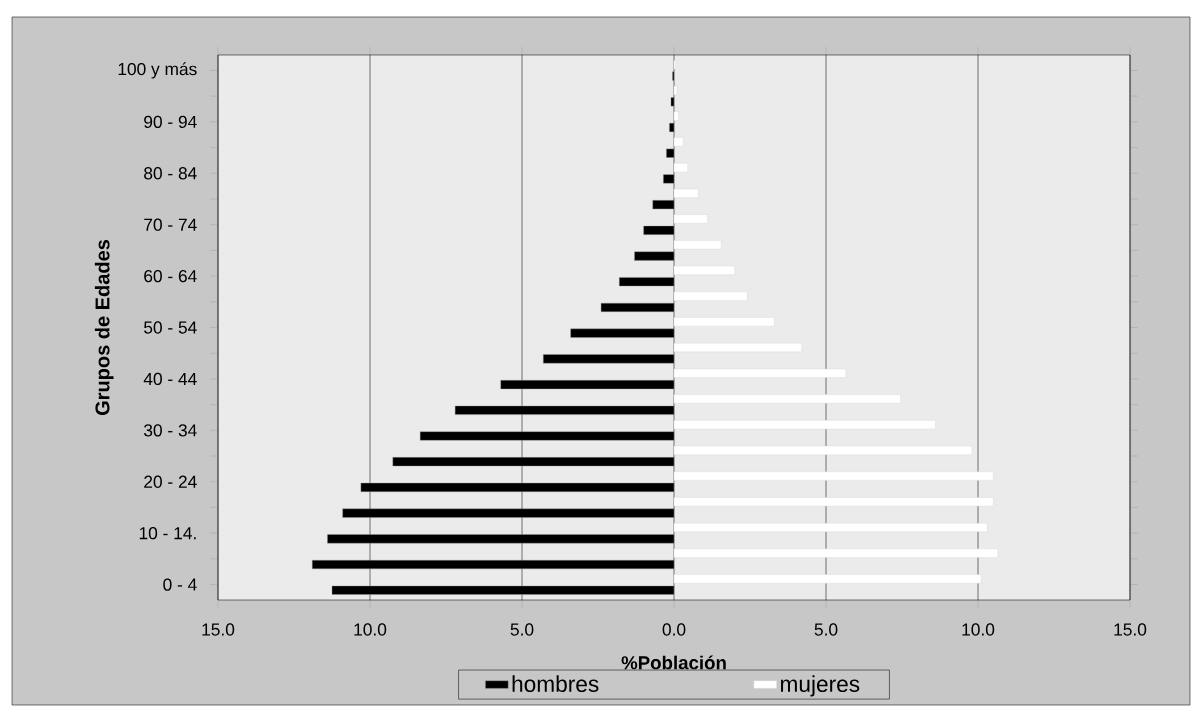 This screenshot has width=1198, height=707. What do you see at coordinates (180, 584) in the screenshot?
I see `y-tick-label: 0 - 4` at bounding box center [180, 584].